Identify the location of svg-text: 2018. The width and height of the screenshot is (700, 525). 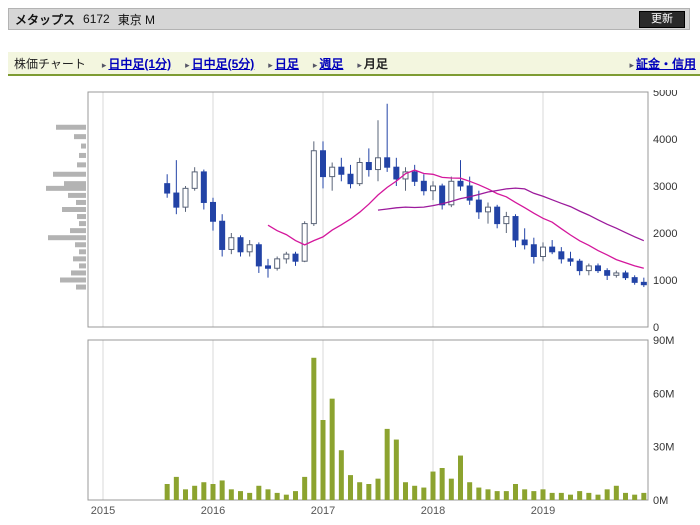
(433, 511).